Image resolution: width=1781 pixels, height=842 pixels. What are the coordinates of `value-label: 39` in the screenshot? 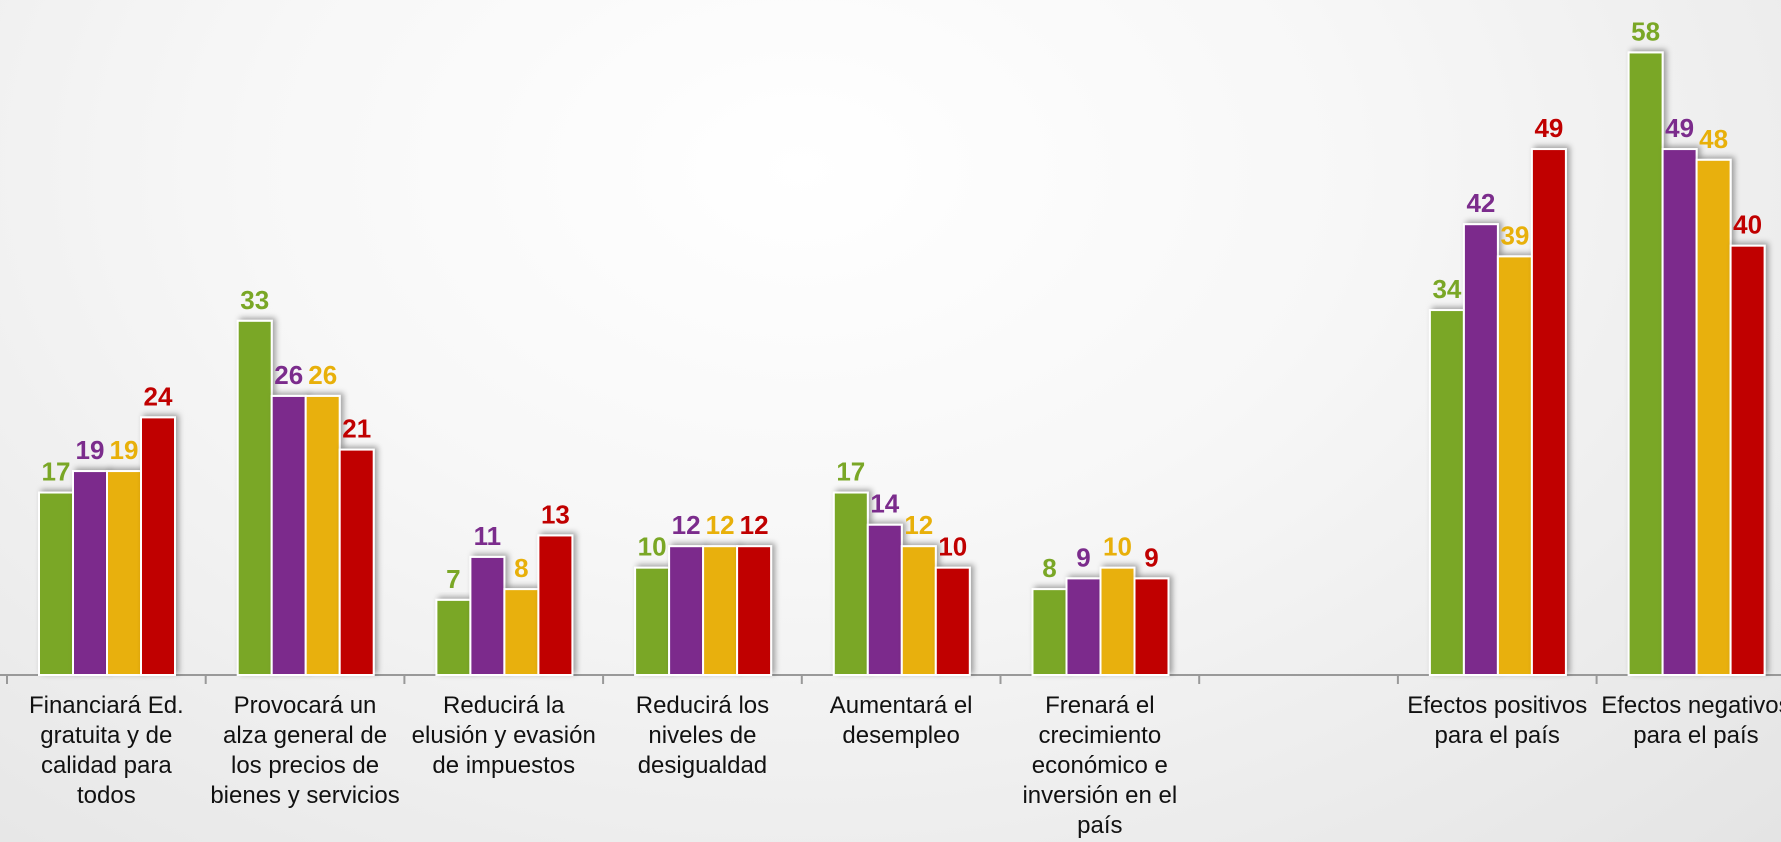 It's located at (1514, 235).